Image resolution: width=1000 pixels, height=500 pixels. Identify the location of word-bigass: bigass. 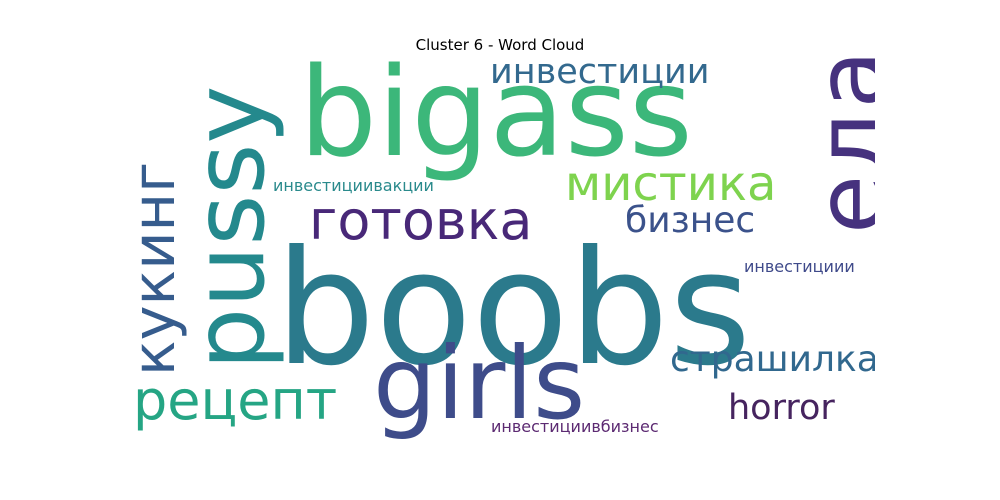
(496, 121).